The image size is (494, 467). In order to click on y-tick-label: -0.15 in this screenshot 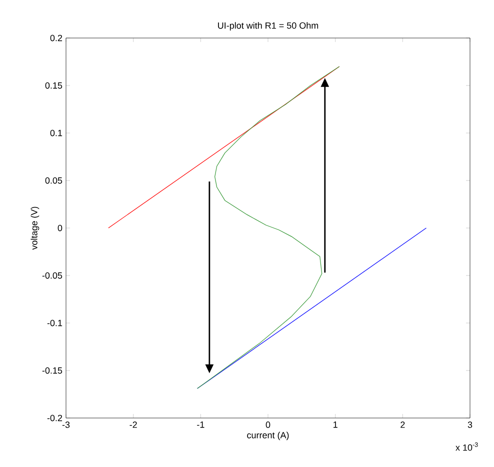, I will do `click(52, 370)`.